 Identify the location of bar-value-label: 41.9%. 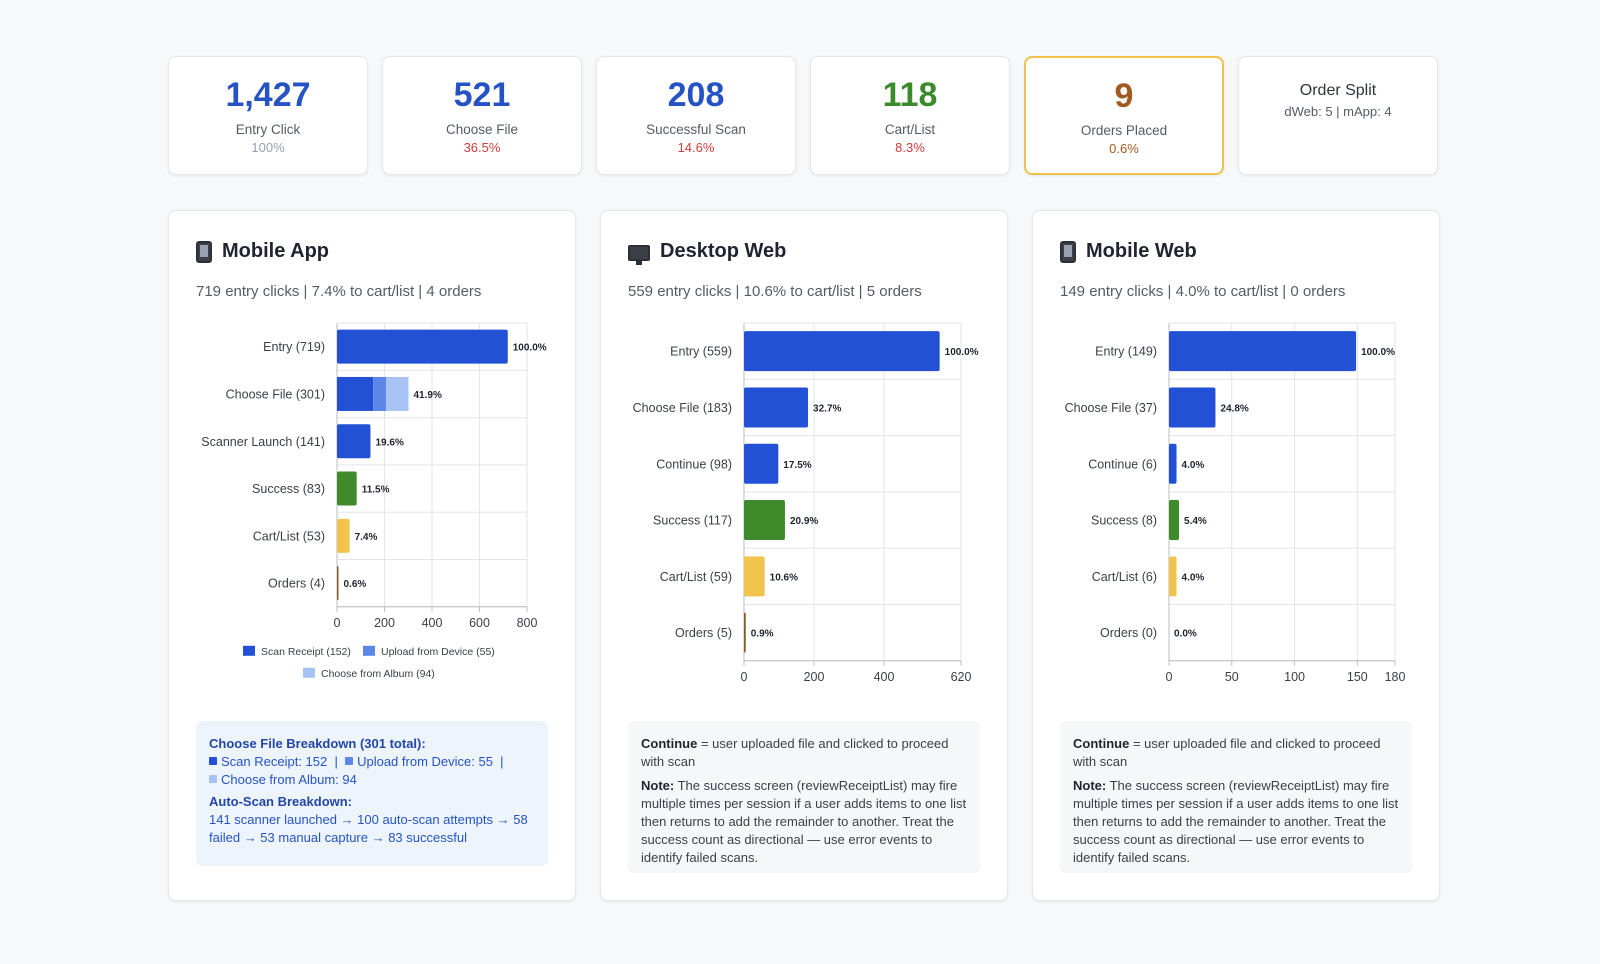
(427, 395).